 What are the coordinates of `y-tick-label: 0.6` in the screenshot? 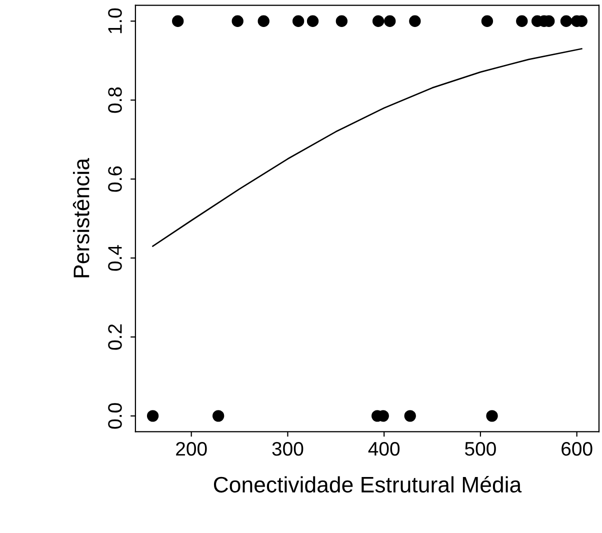 It's located at (115, 179).